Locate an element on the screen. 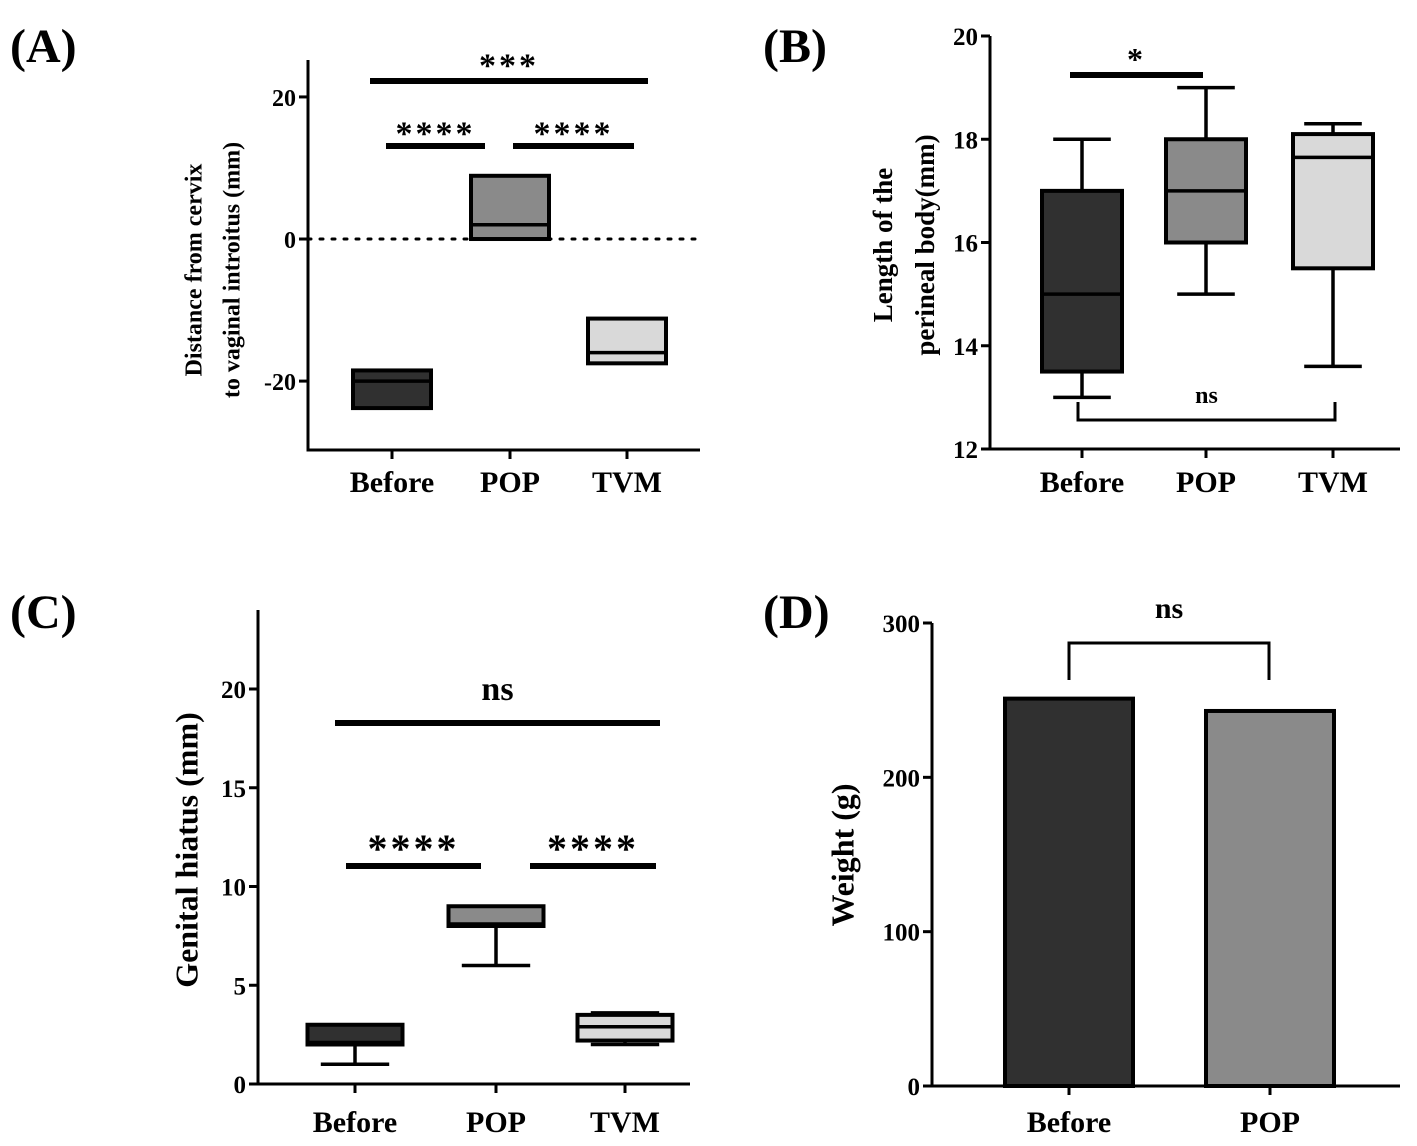 The width and height of the screenshot is (1417, 1146). y-tick-label: 16 is located at coordinates (965, 244).